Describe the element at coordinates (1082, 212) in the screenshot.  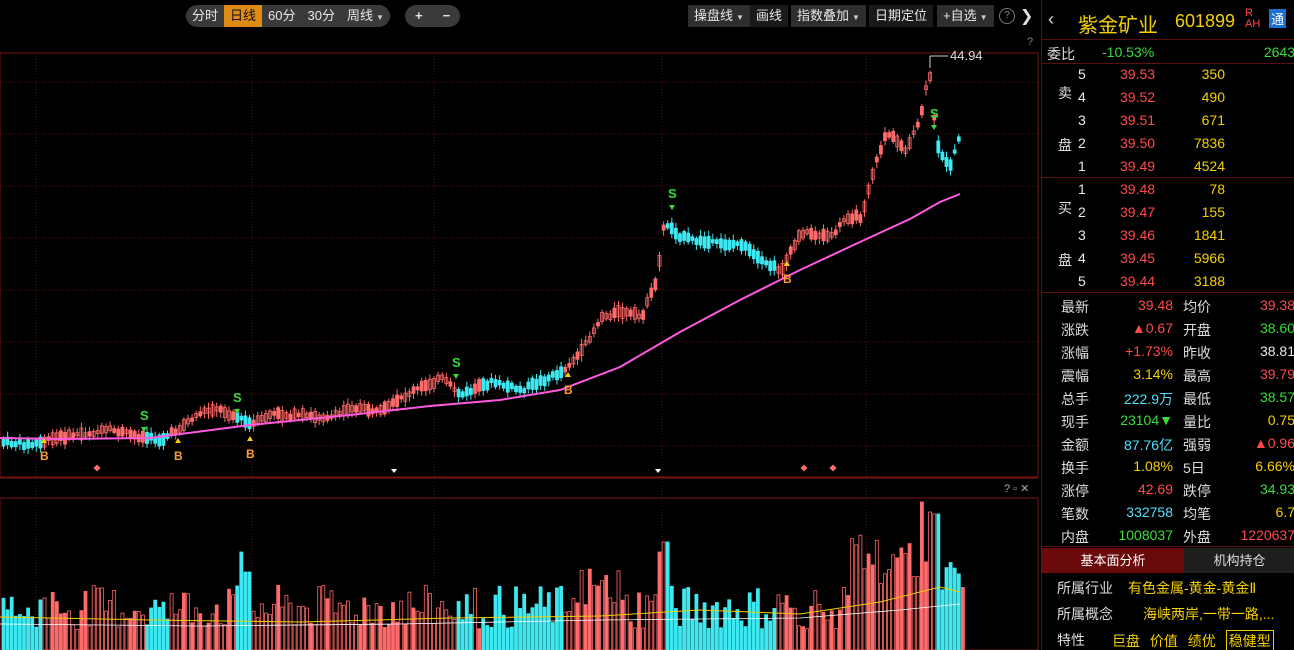
I see `order-level: 2` at that location.